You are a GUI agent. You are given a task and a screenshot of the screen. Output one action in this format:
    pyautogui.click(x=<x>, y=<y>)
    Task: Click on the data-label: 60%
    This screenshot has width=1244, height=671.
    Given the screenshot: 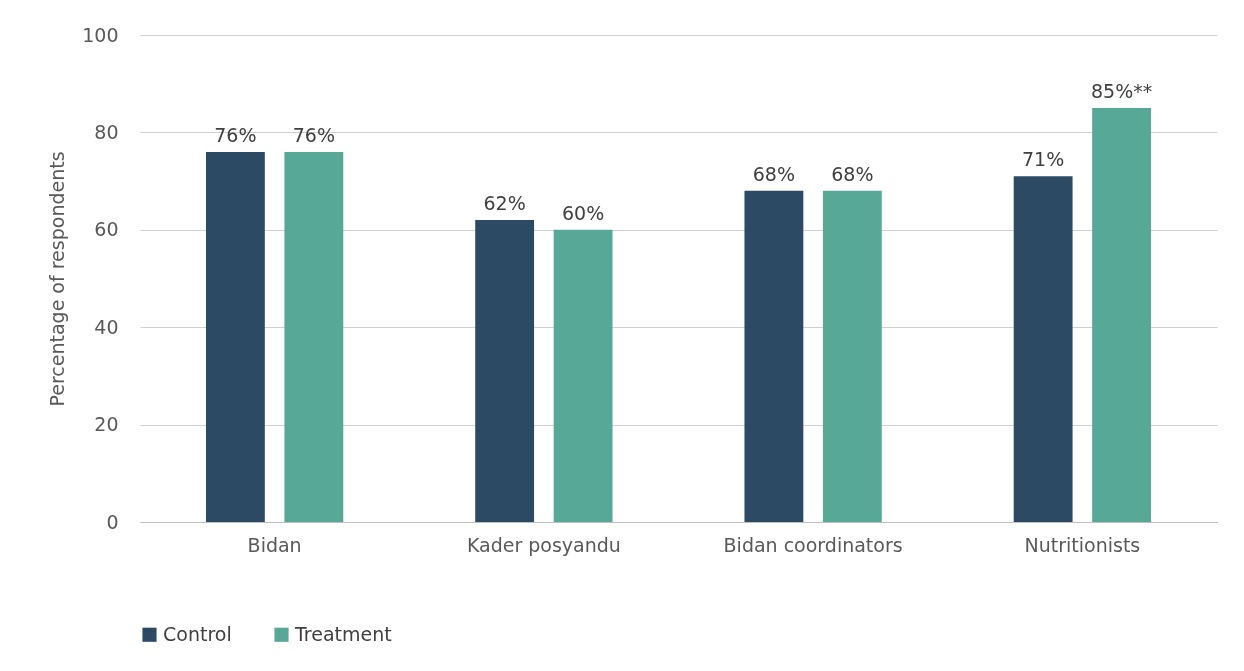 What is the action you would take?
    pyautogui.click(x=583, y=212)
    